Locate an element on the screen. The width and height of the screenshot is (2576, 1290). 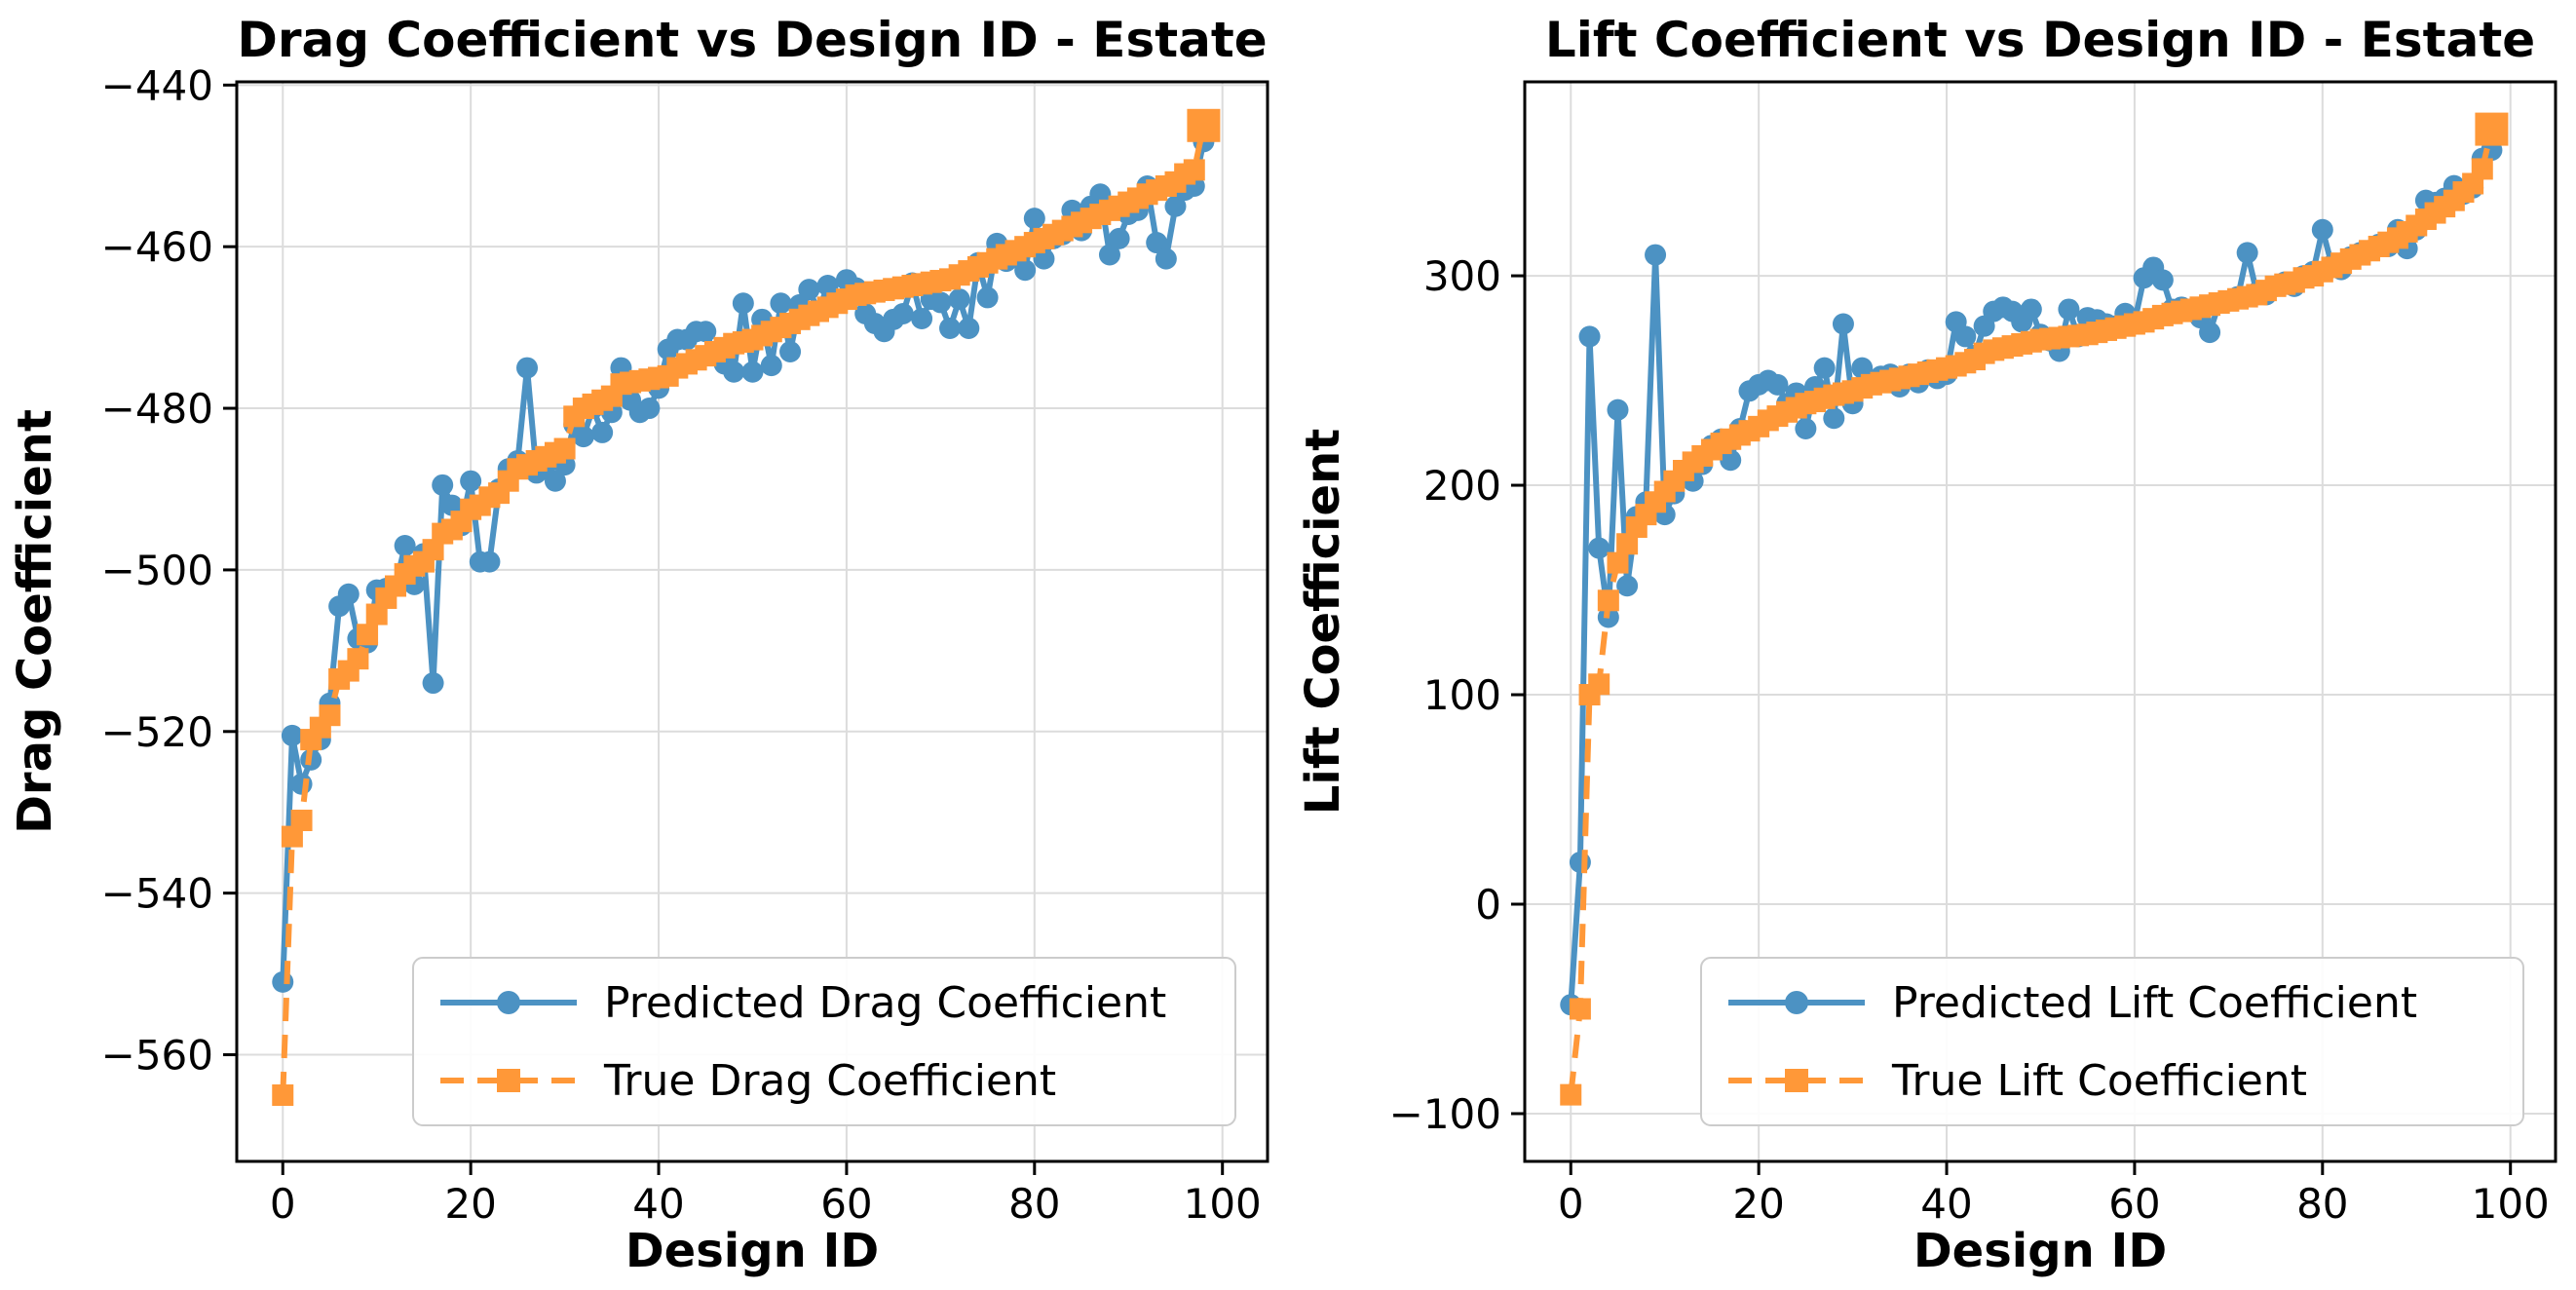
y-tick-label: −560 is located at coordinates (157, 1056).